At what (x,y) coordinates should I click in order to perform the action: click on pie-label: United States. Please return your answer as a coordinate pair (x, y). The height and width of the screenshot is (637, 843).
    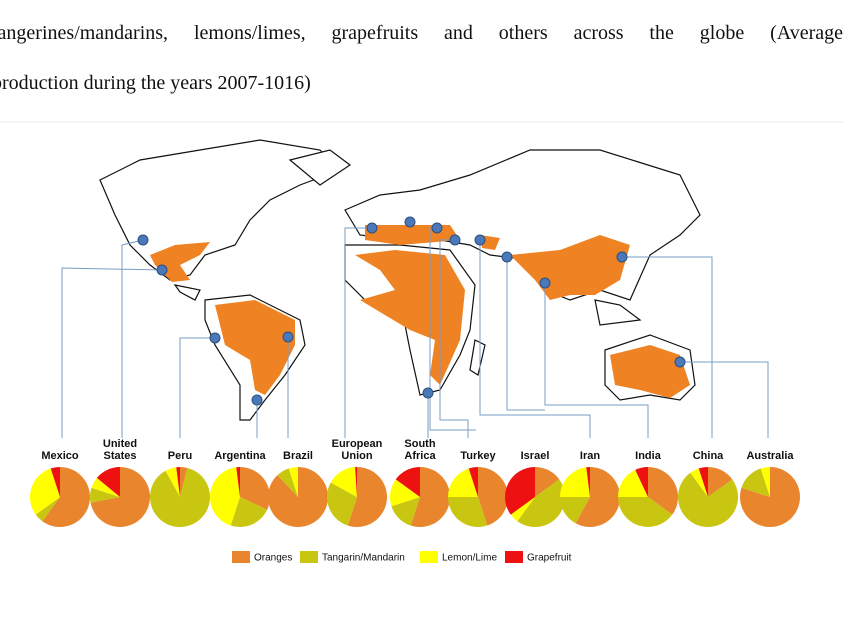
    Looking at the image, I should click on (120, 450).